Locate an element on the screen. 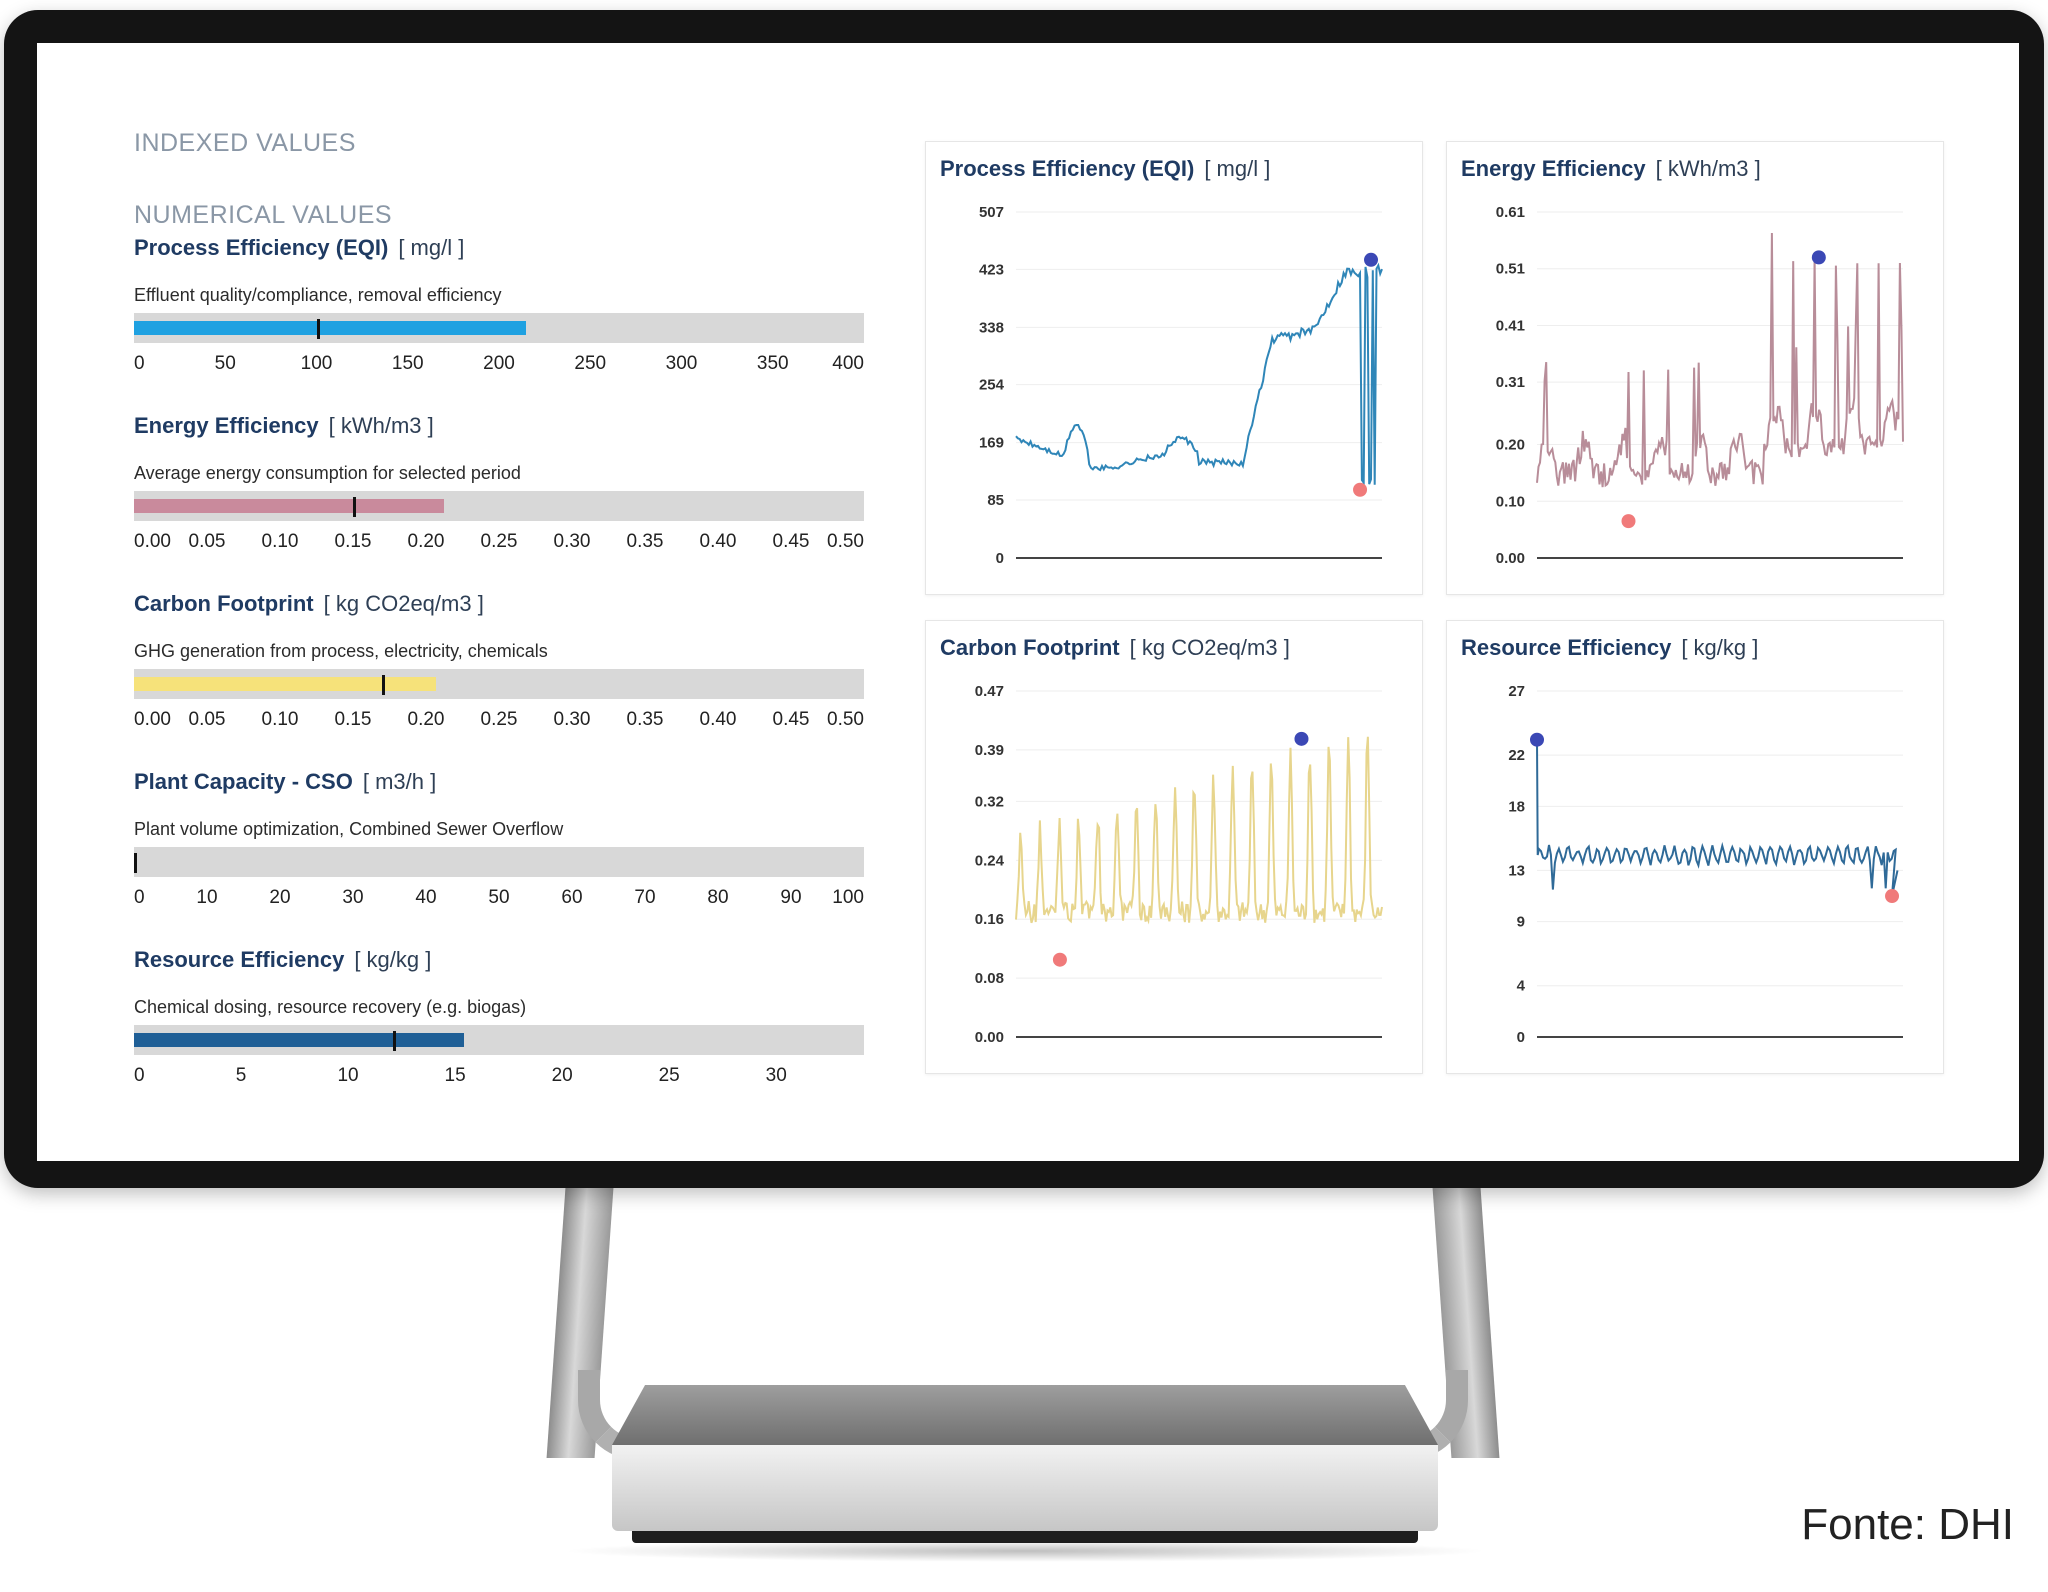  chart-y-tick-label: 0.51 is located at coordinates (1510, 269).